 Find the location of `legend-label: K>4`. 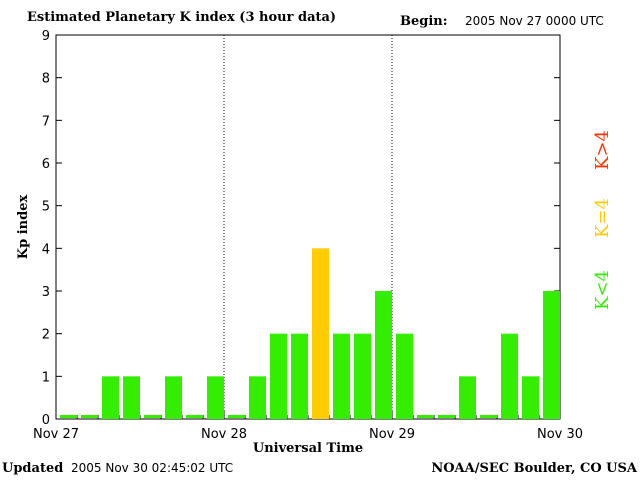

legend-label: K>4 is located at coordinates (602, 150).